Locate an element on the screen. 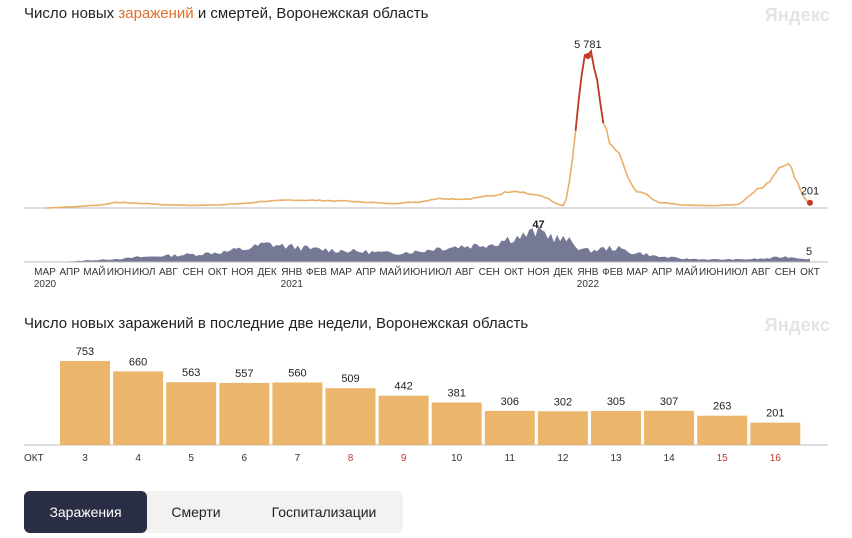  year-tick-label: 2022 is located at coordinates (588, 284).